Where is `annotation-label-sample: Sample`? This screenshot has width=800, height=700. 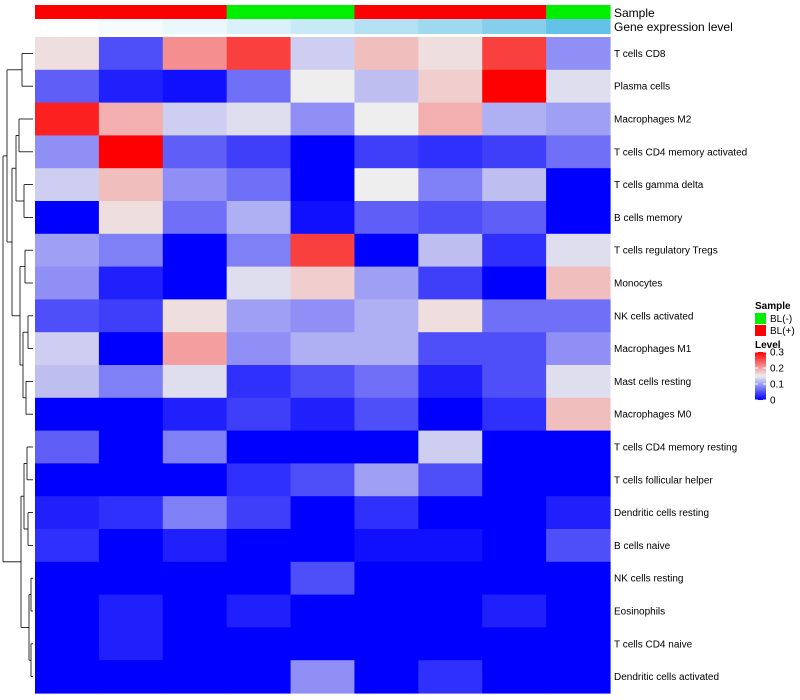
annotation-label-sample: Sample is located at coordinates (634, 13).